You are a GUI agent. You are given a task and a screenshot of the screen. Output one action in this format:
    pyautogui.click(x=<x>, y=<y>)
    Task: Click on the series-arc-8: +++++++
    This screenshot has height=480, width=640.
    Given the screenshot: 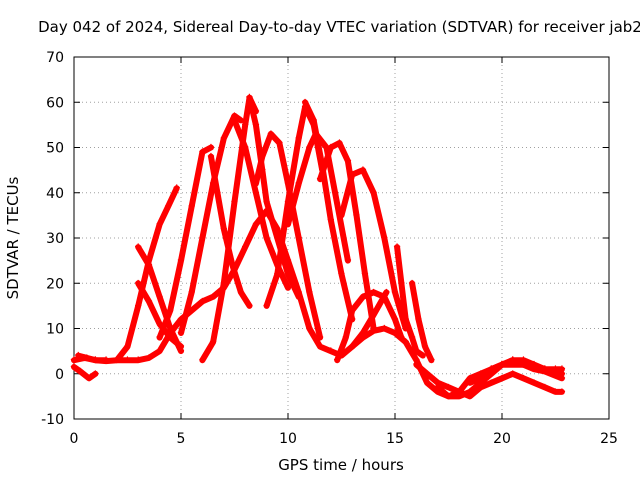 What is the action you would take?
    pyautogui.click(x=211, y=224)
    